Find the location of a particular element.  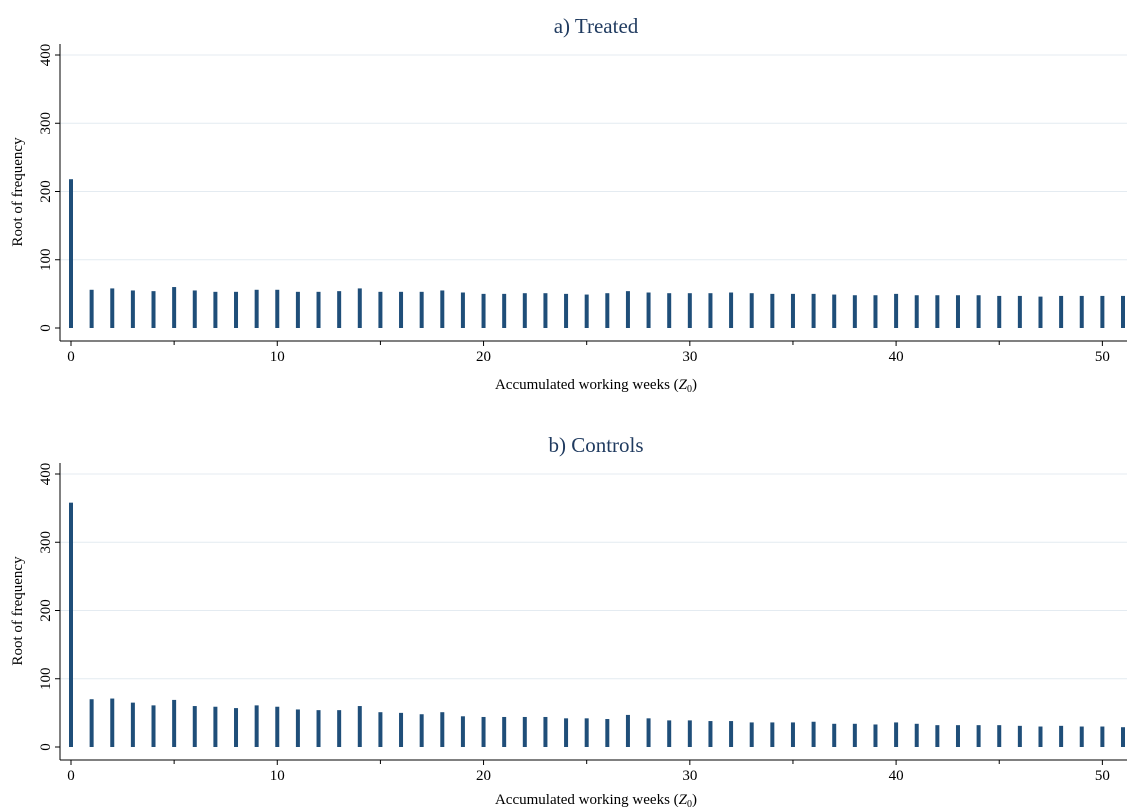

y-tick-label-controls-100: 100 is located at coordinates (46, 679).